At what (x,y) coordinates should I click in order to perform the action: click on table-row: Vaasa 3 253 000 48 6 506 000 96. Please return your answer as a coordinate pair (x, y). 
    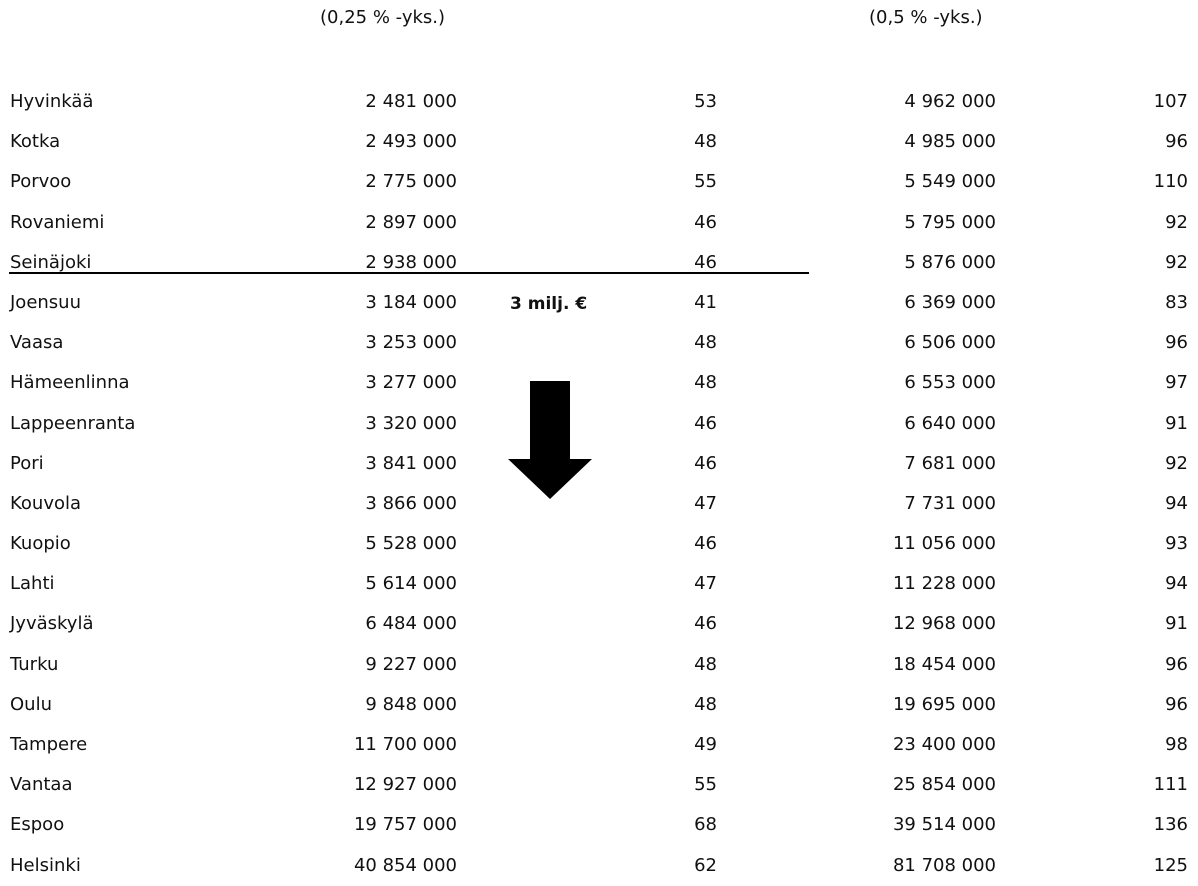
    Looking at the image, I should click on (599, 343).